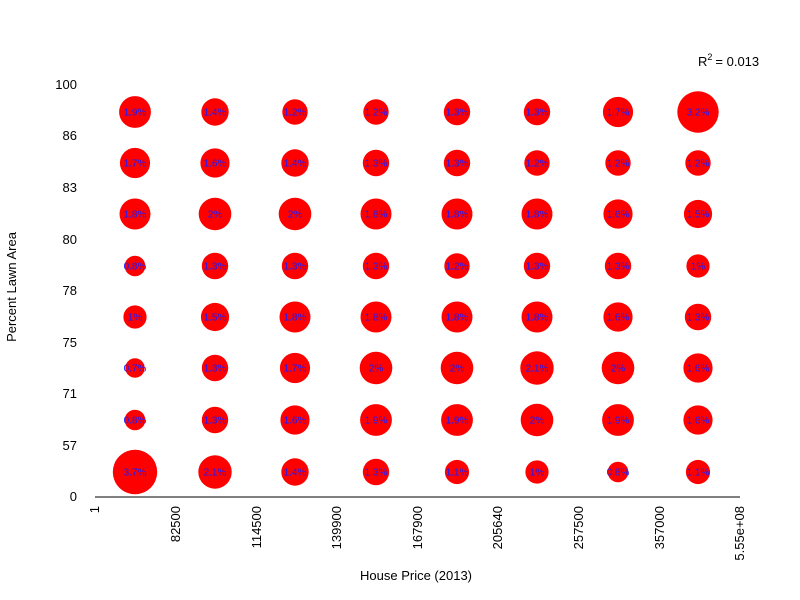 The width and height of the screenshot is (800, 600). I want to click on bubble-r7-c2, so click(295, 472).